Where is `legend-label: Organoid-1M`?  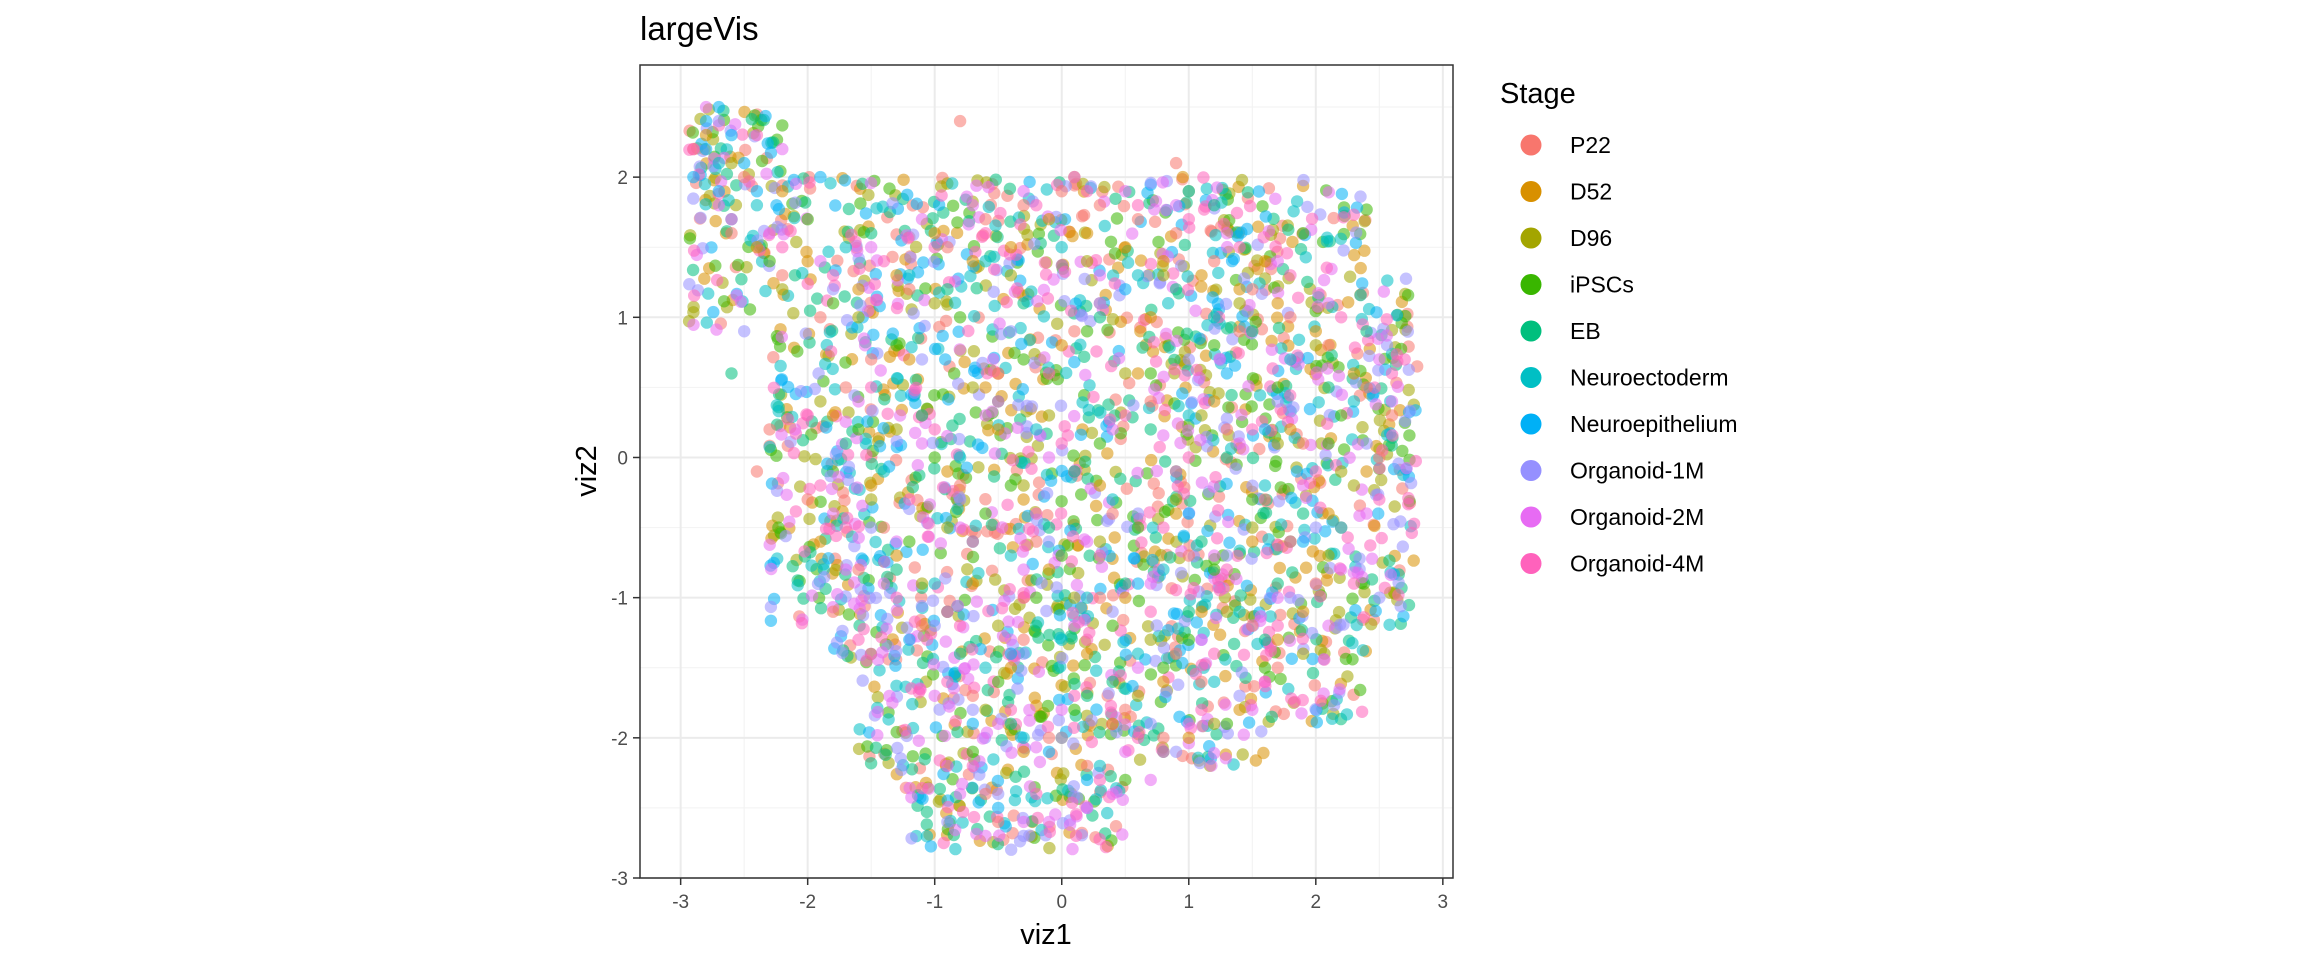 legend-label: Organoid-1M is located at coordinates (1637, 471).